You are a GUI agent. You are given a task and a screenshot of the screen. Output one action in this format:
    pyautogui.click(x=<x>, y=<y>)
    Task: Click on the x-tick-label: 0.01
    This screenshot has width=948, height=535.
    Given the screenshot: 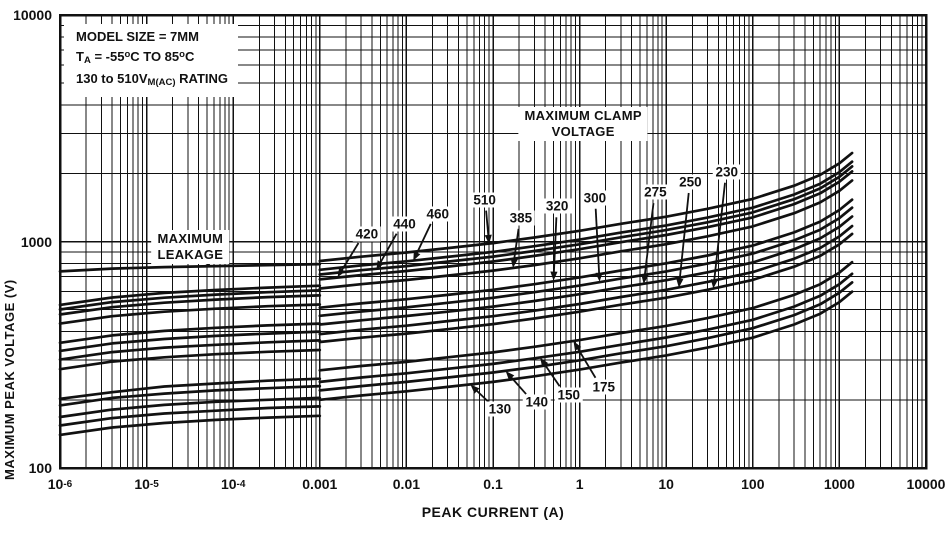 What is the action you would take?
    pyautogui.click(x=406, y=484)
    